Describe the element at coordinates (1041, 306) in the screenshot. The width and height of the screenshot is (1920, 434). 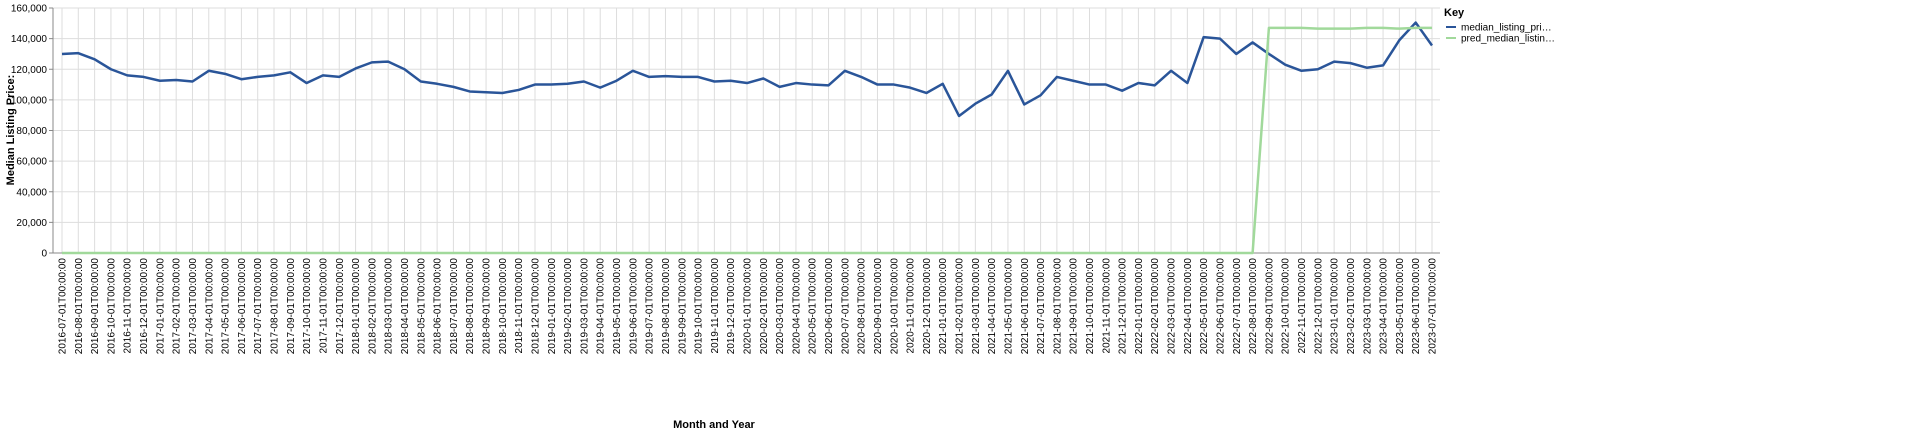
I see `x-tick-label: 2021-07-01T00:00:00` at that location.